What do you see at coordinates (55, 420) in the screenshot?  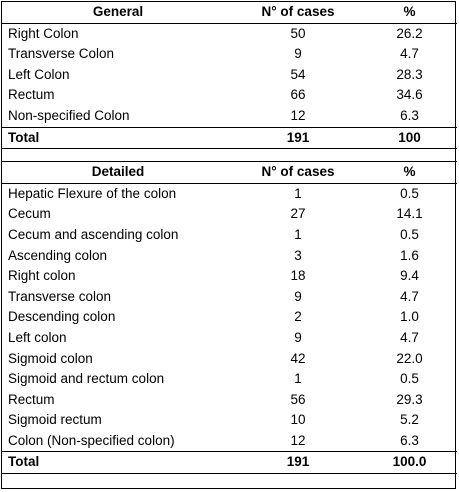 I see `row-label: Sigmoid rectum` at bounding box center [55, 420].